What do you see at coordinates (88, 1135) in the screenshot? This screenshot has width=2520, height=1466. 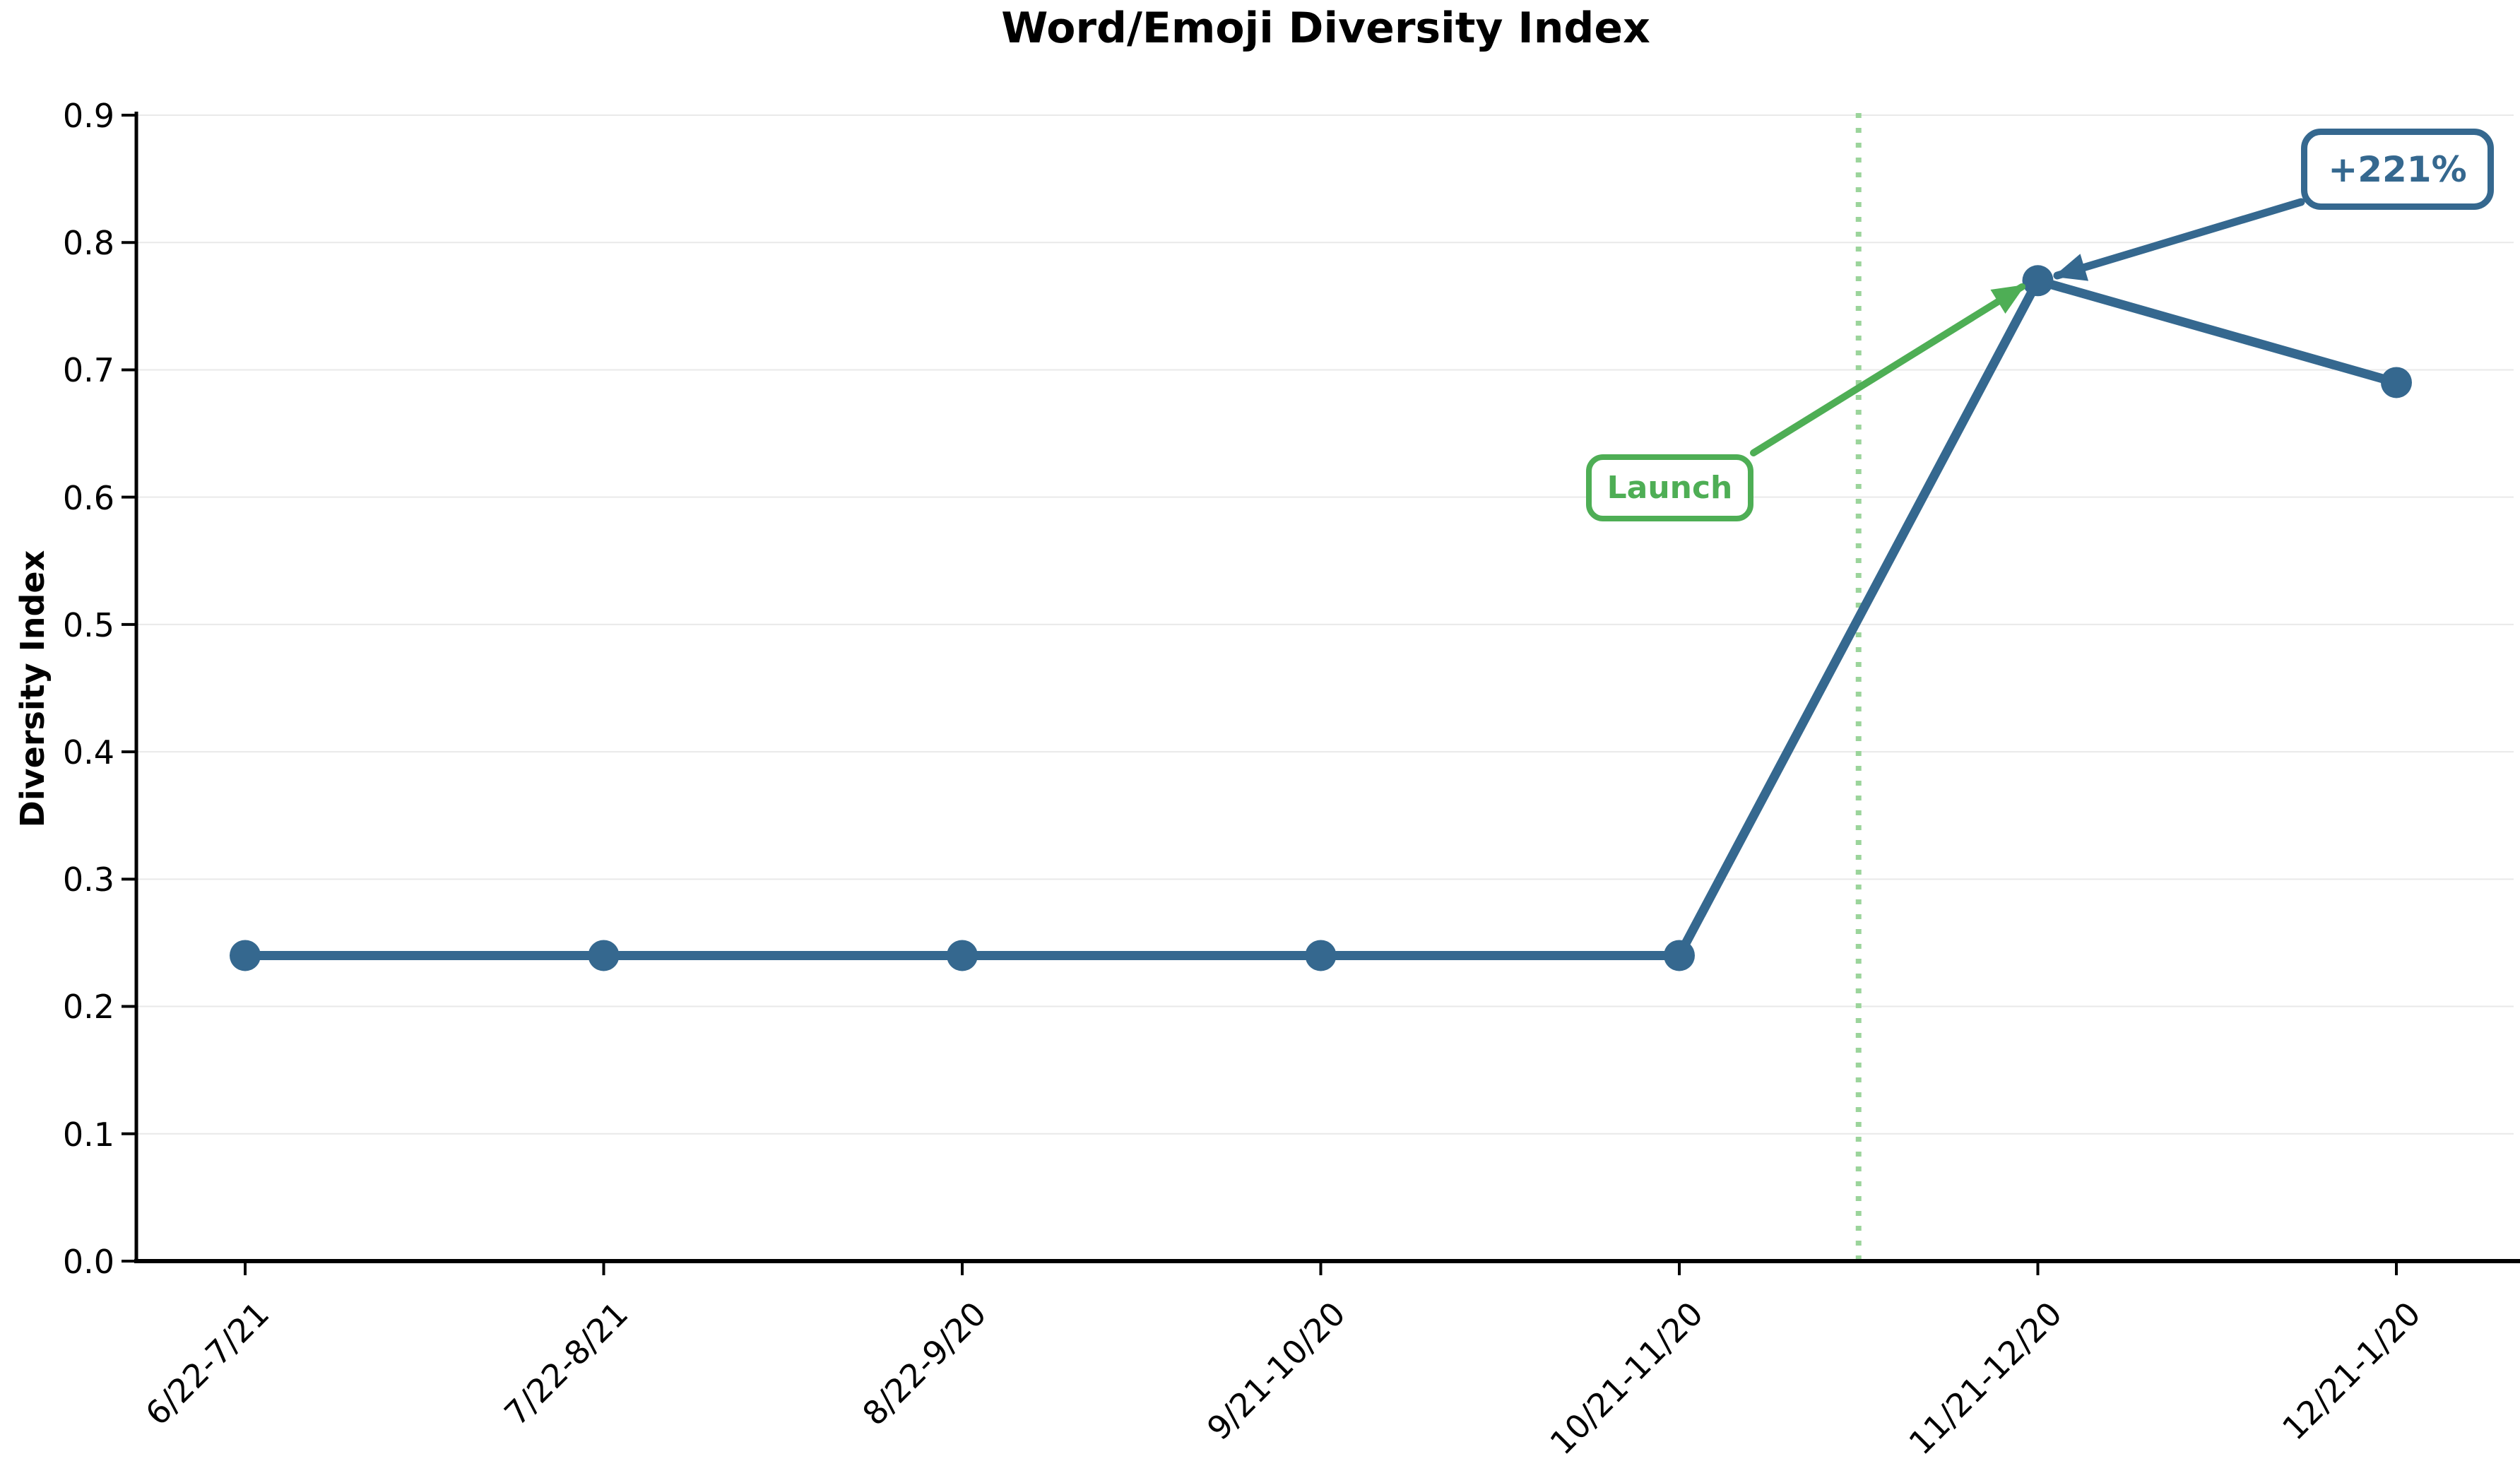 I see `y-tick-label: 0.1` at bounding box center [88, 1135].